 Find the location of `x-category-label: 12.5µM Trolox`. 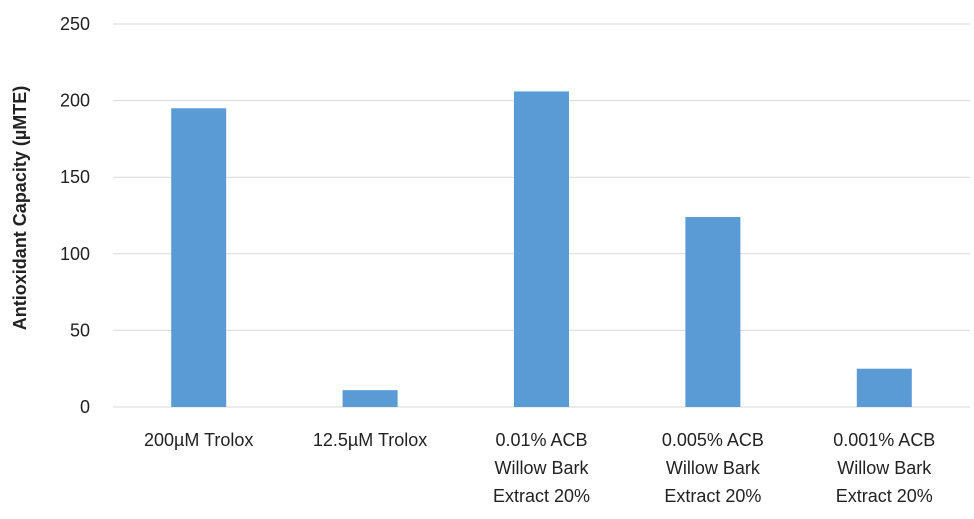

x-category-label: 12.5µM Trolox is located at coordinates (370, 440).